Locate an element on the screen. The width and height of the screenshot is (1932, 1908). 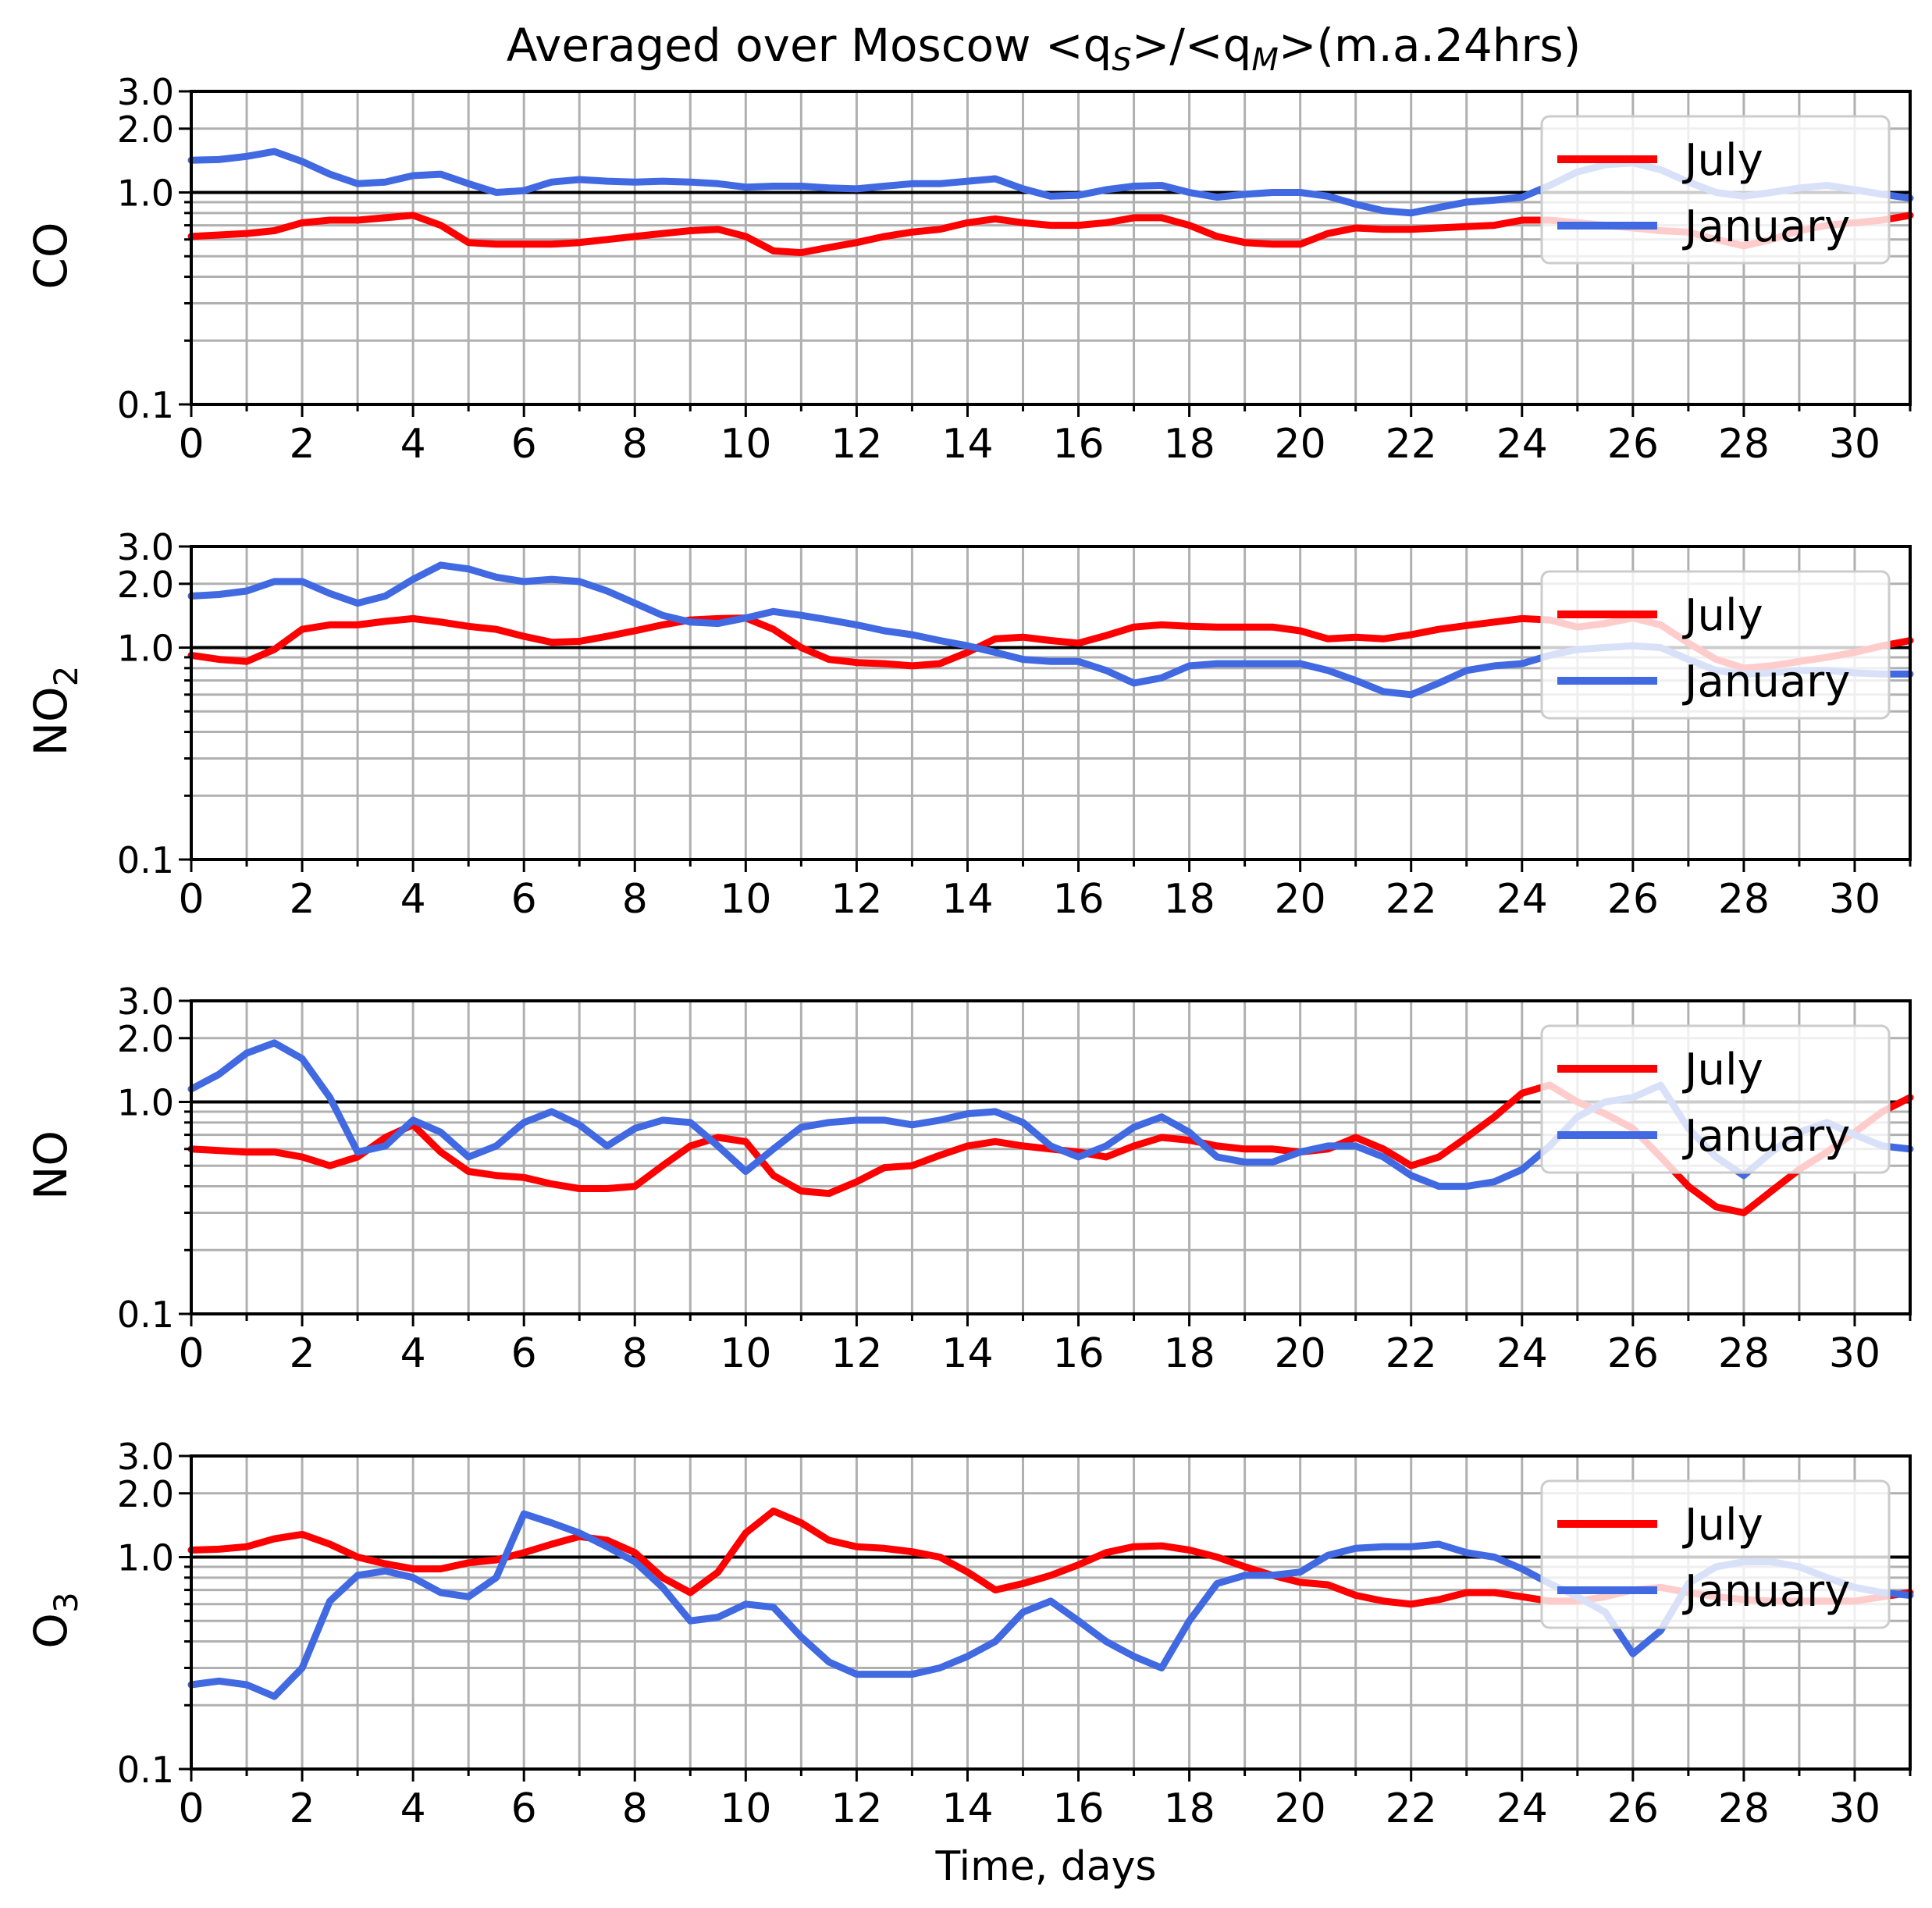
x-axis-label: Time, days is located at coordinates (1045, 1866).